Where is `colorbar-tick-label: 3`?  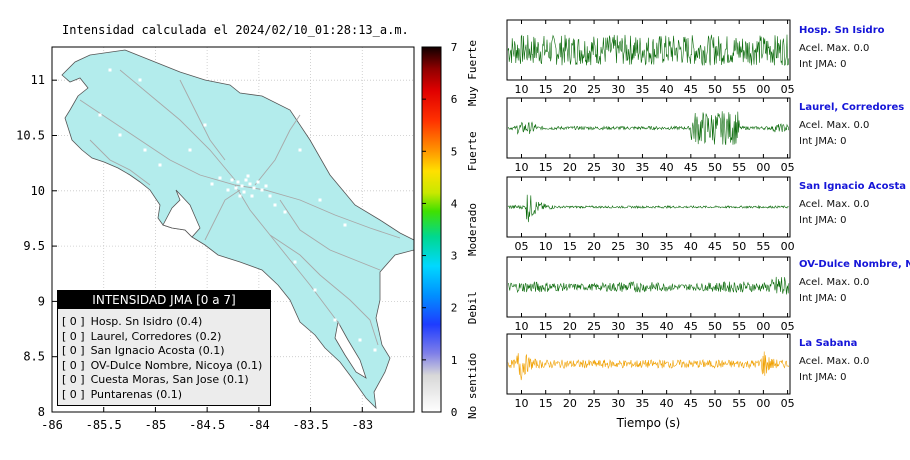 colorbar-tick-label: 3 is located at coordinates (454, 256).